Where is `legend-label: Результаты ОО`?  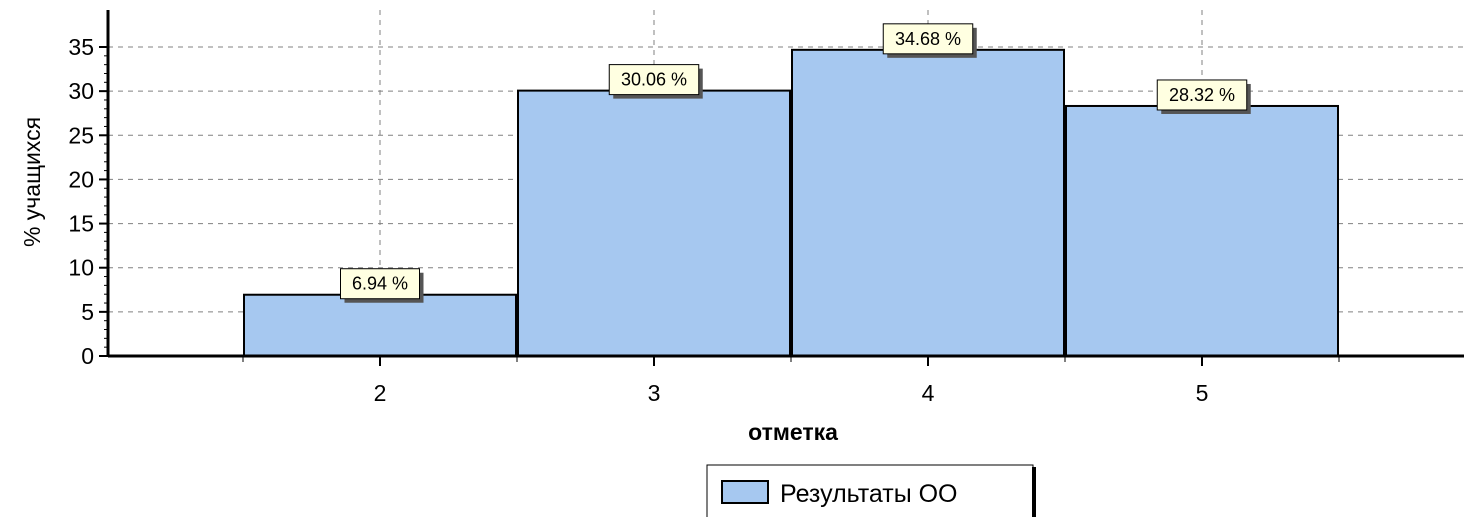 legend-label: Результаты ОО is located at coordinates (869, 494).